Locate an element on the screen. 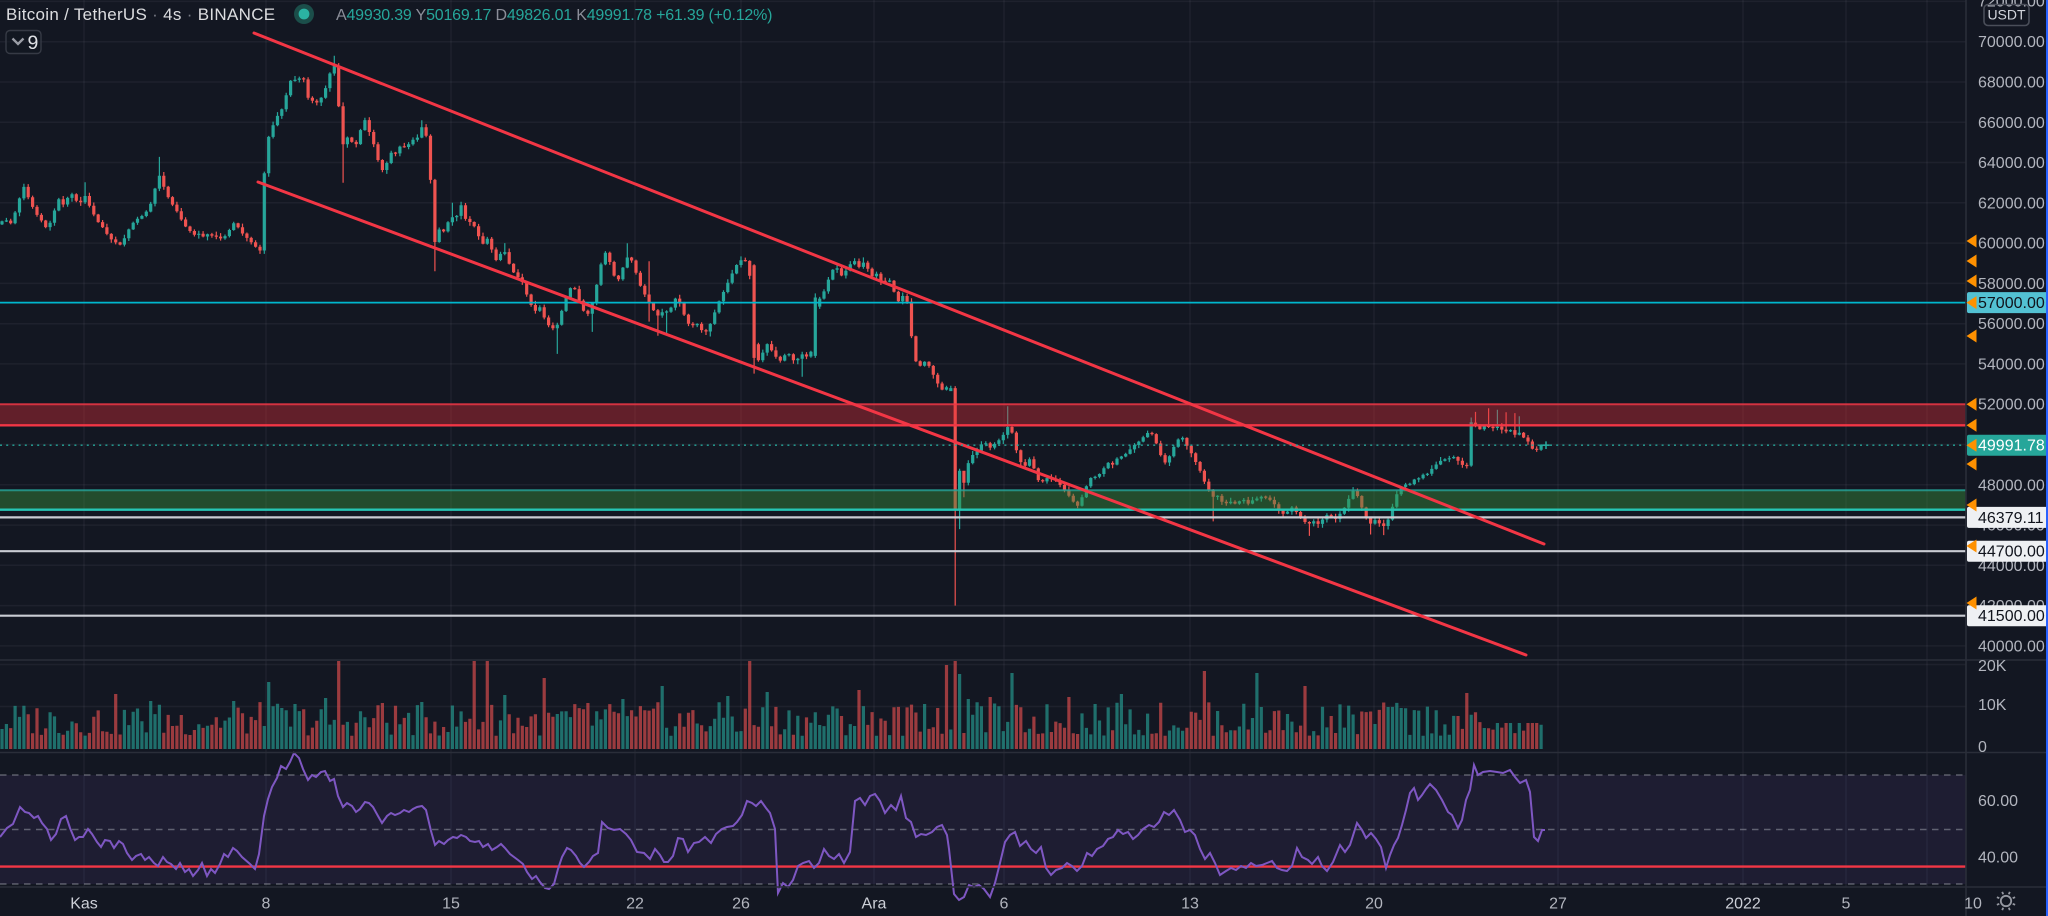  svg-text: 57000.00 is located at coordinates (2011, 303).